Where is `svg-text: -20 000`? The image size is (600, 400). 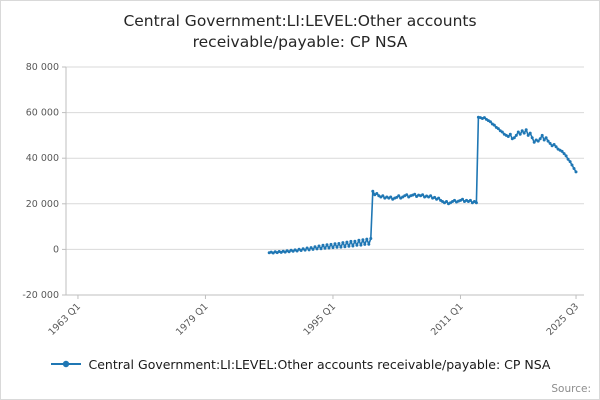
svg-text: -20 000 is located at coordinates (40, 295).